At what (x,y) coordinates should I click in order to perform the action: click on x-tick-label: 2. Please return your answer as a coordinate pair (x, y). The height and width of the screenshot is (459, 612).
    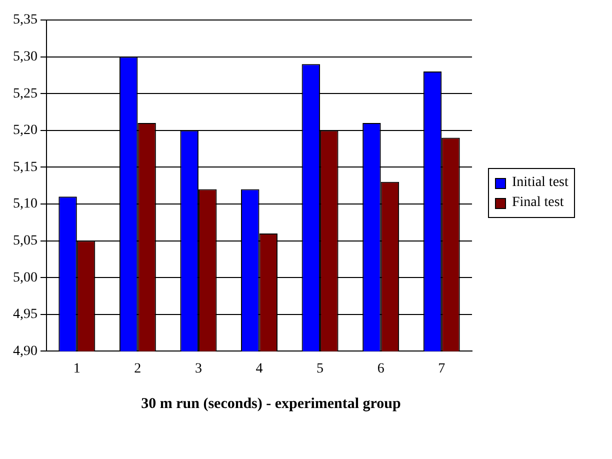
    Looking at the image, I should click on (138, 368).